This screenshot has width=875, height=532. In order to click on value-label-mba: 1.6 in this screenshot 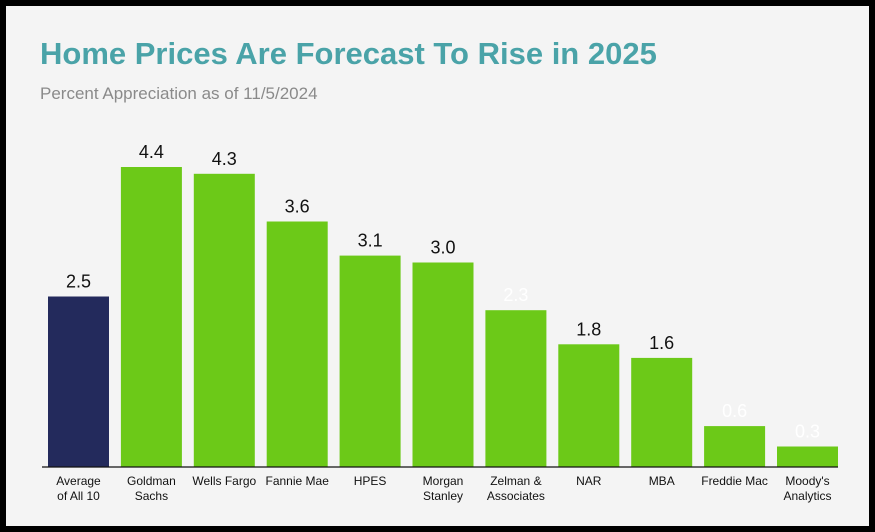, I will do `click(661, 343)`.